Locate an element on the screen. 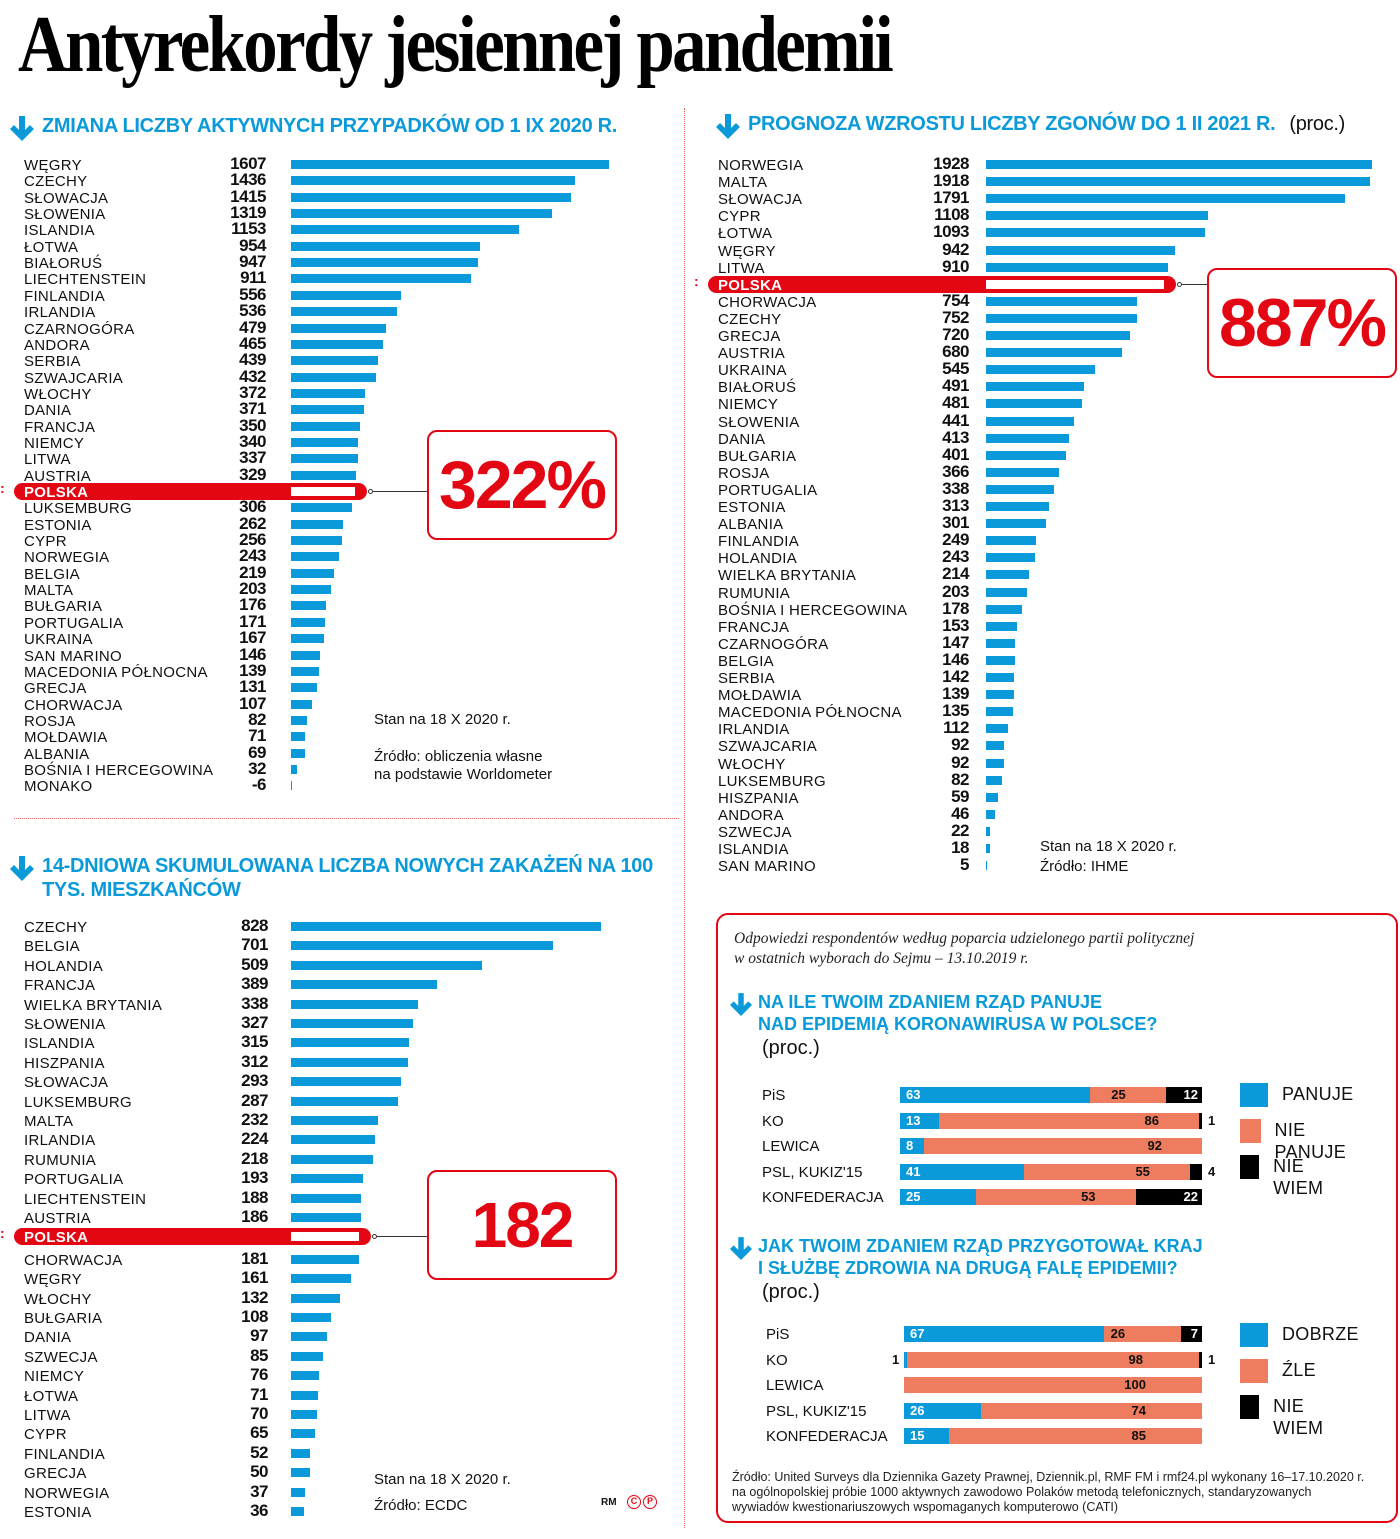 This screenshot has height=1539, width=1400. country-label: BUŁGARIA is located at coordinates (63, 1318).